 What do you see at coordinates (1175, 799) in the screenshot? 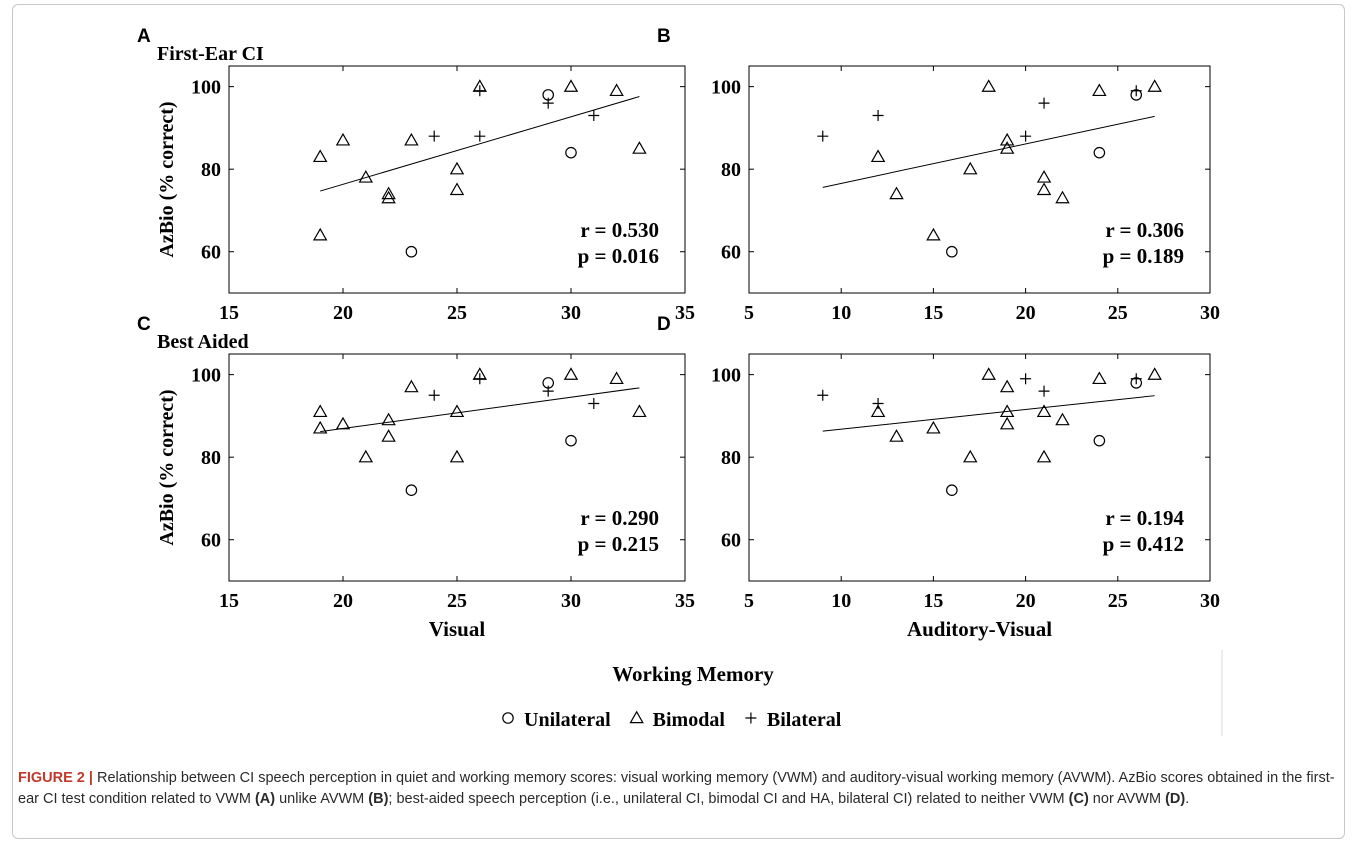
I see `caption-ref-d: (D)` at bounding box center [1175, 799].